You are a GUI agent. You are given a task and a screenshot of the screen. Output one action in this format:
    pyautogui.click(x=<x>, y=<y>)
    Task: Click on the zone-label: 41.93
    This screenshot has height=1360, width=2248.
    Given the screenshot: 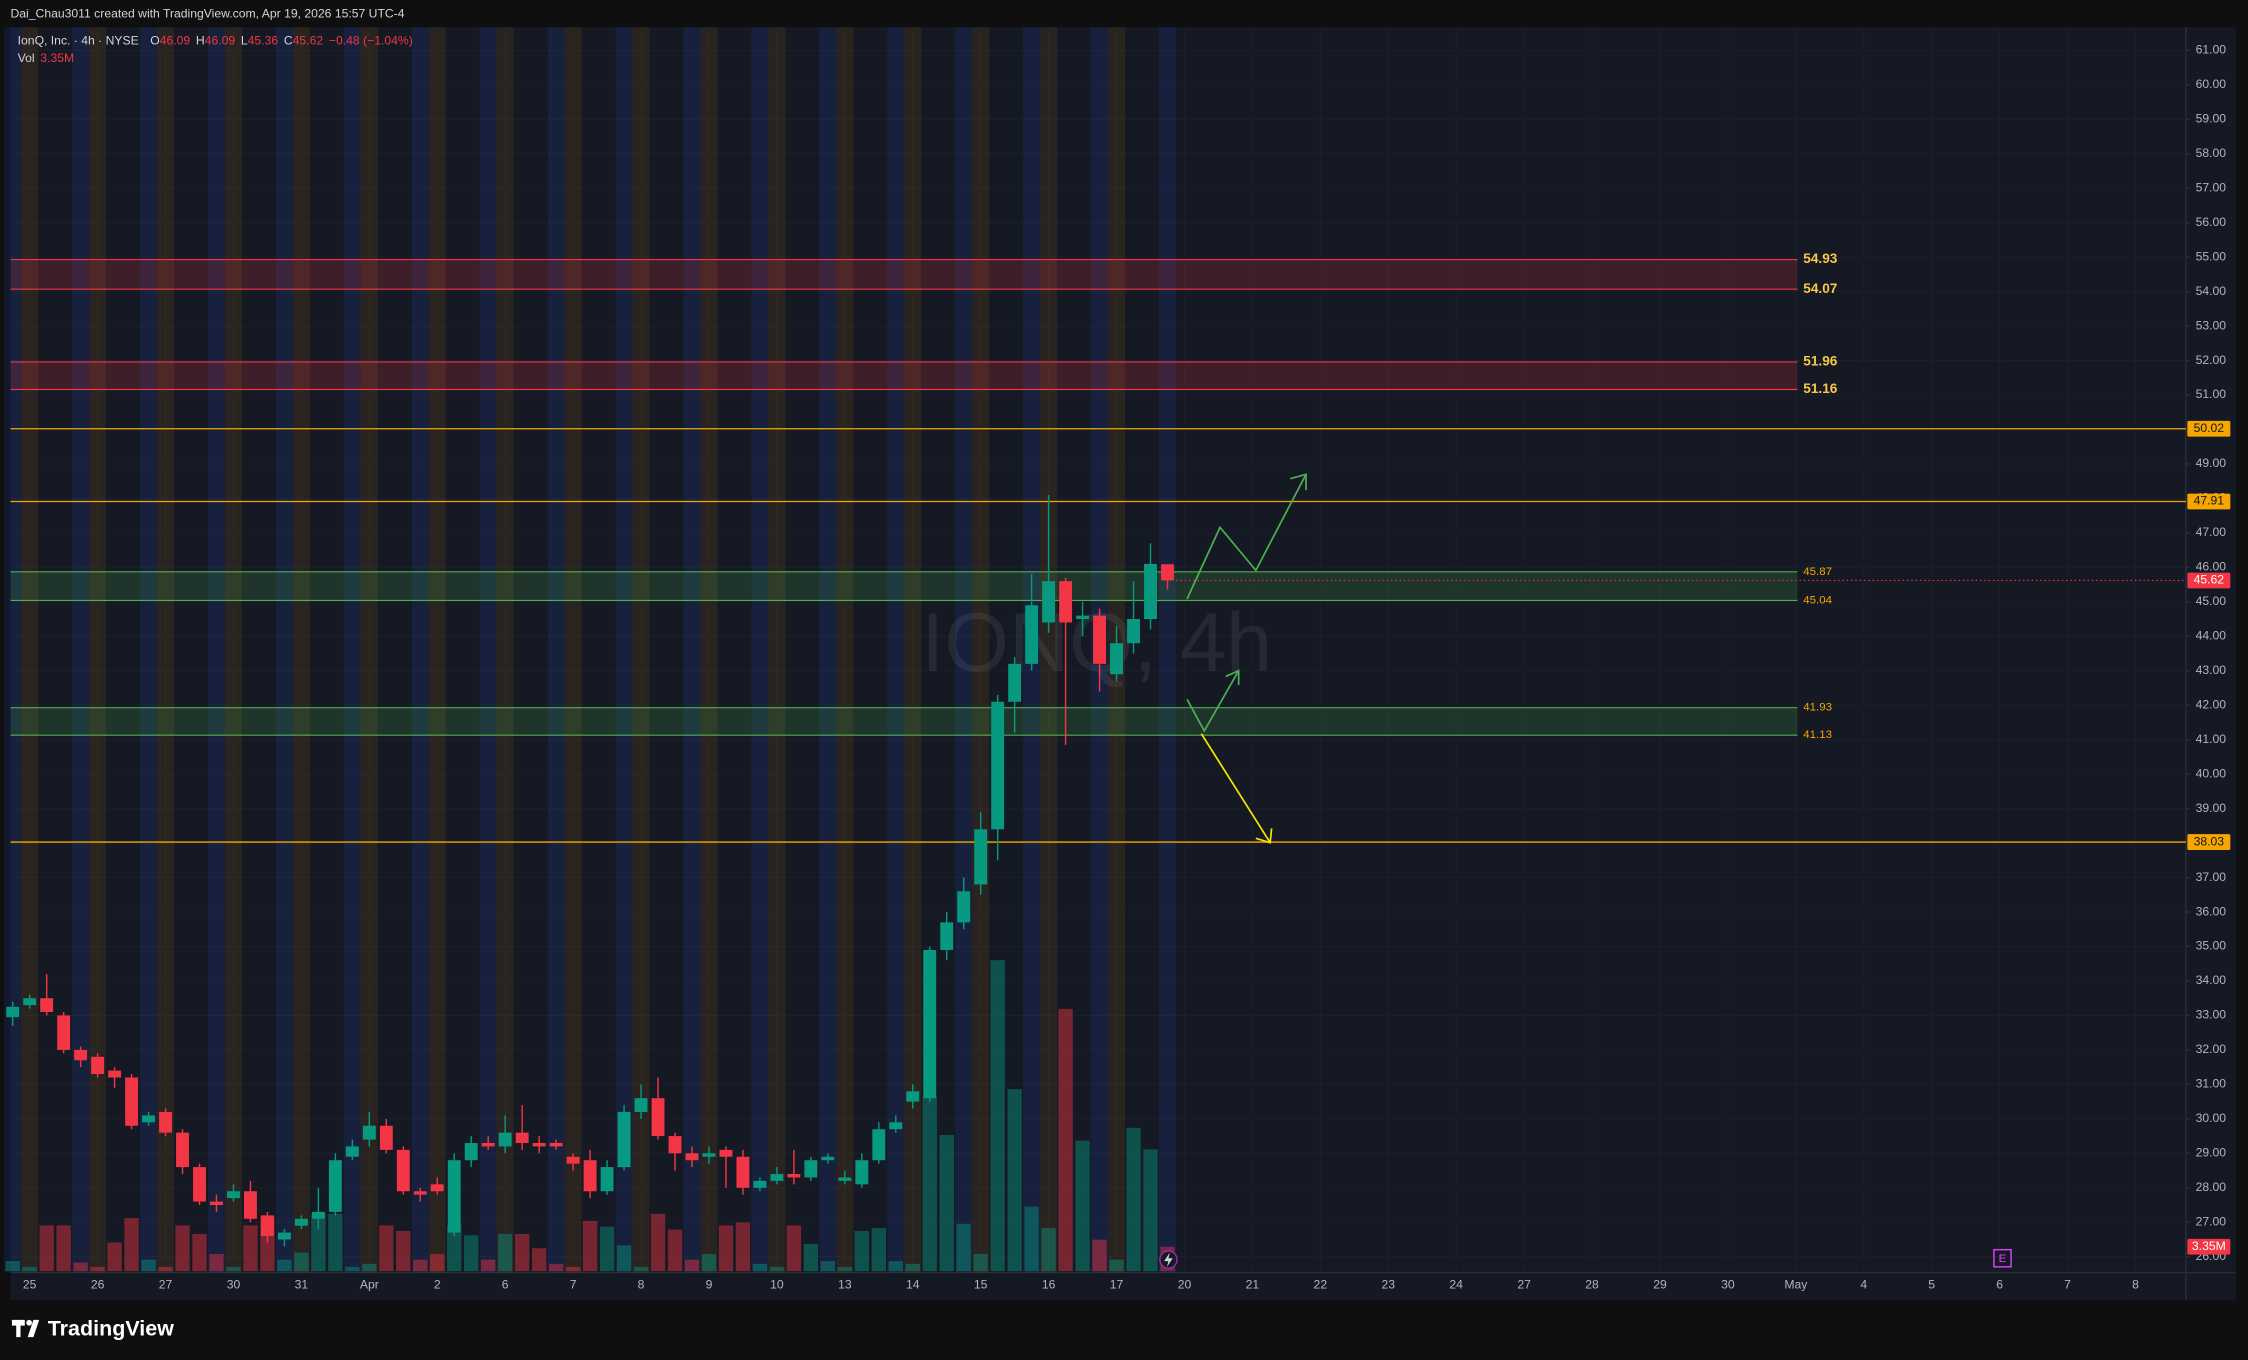 What is the action you would take?
    pyautogui.click(x=1817, y=708)
    